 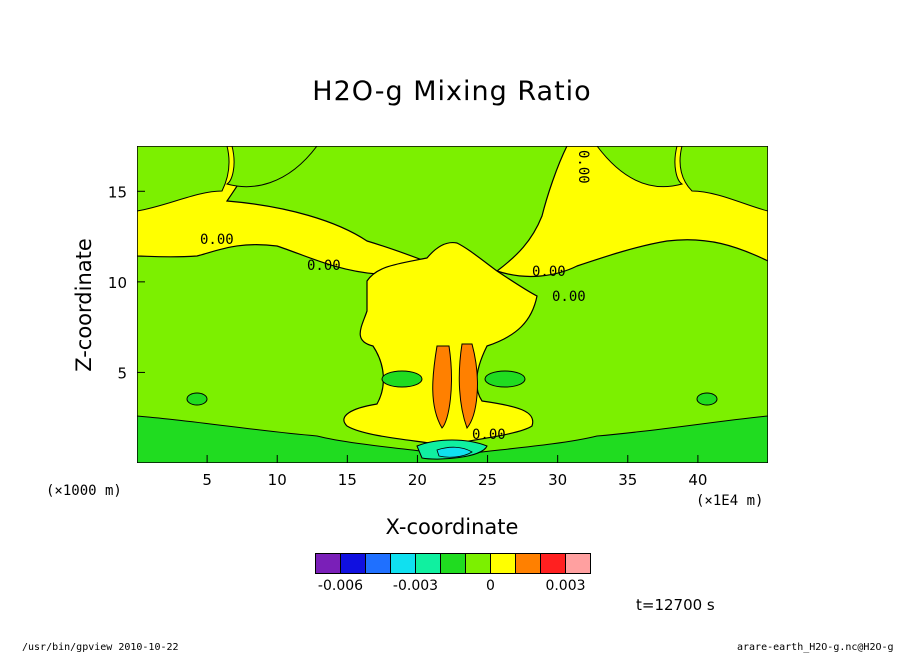 What do you see at coordinates (490, 586) in the screenshot?
I see `colorbar-tick-label: 0` at bounding box center [490, 586].